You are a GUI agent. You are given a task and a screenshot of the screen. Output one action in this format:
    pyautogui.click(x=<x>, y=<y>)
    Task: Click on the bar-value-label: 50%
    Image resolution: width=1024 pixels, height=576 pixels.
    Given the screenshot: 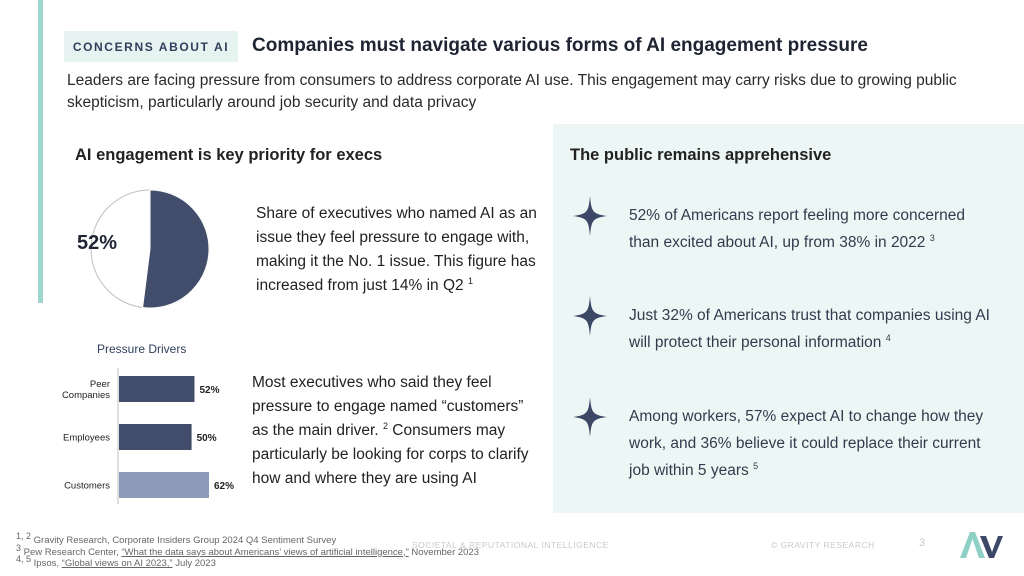 What is the action you would take?
    pyautogui.click(x=207, y=438)
    